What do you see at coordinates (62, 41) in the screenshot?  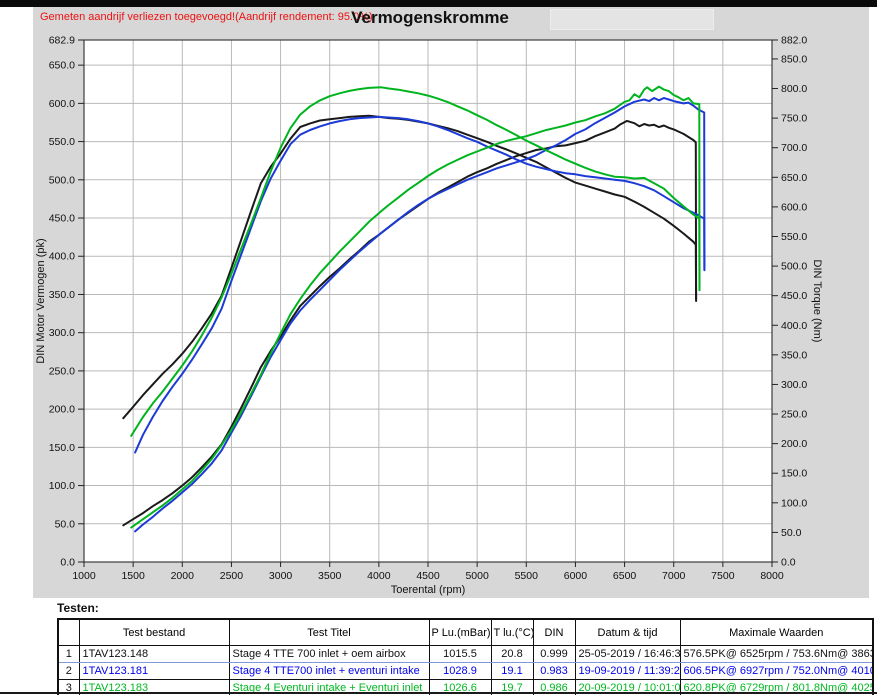 I see `left-tick-label: 682.9` at bounding box center [62, 41].